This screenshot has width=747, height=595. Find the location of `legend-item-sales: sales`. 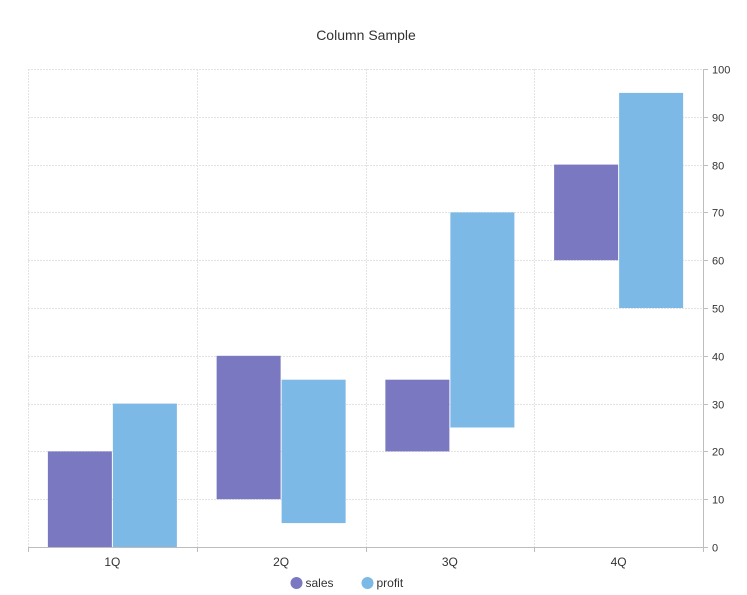

legend-item-sales: sales is located at coordinates (312, 583).